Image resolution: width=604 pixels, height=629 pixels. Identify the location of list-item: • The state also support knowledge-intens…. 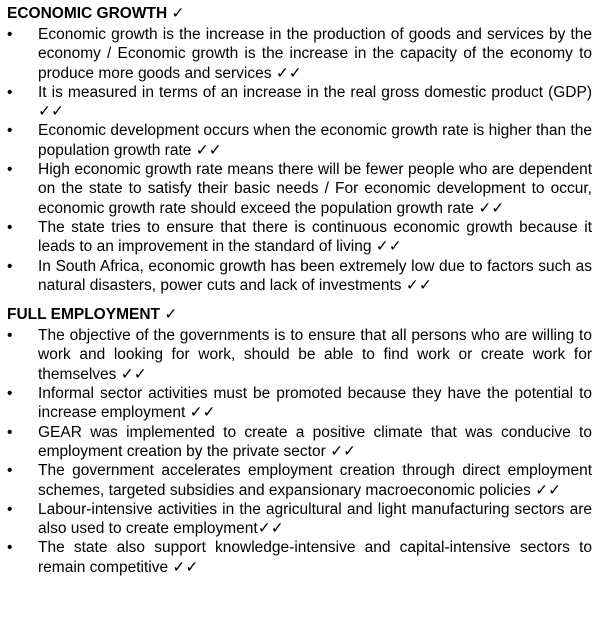
(299, 557).